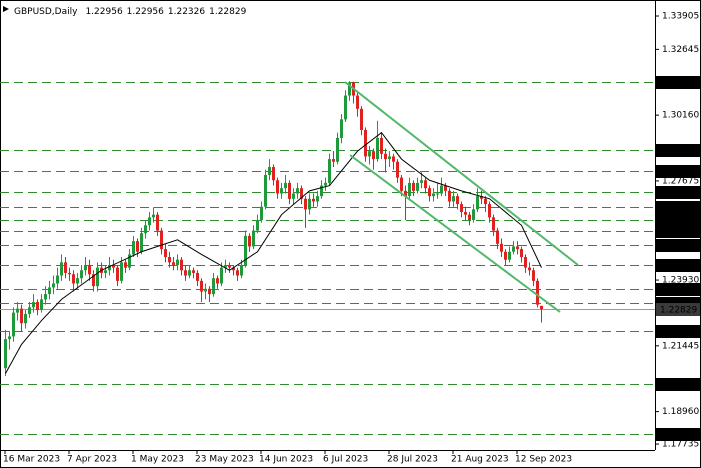  I want to click on x-tick-label: 6 Jul 2023, so click(345, 460).